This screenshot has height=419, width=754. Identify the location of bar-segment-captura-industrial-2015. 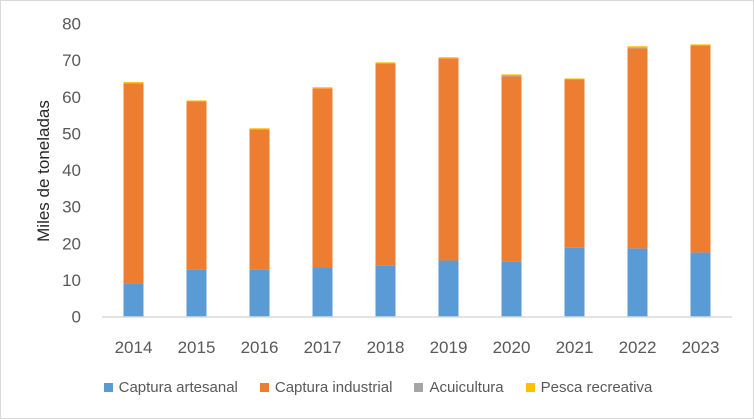
(196, 185).